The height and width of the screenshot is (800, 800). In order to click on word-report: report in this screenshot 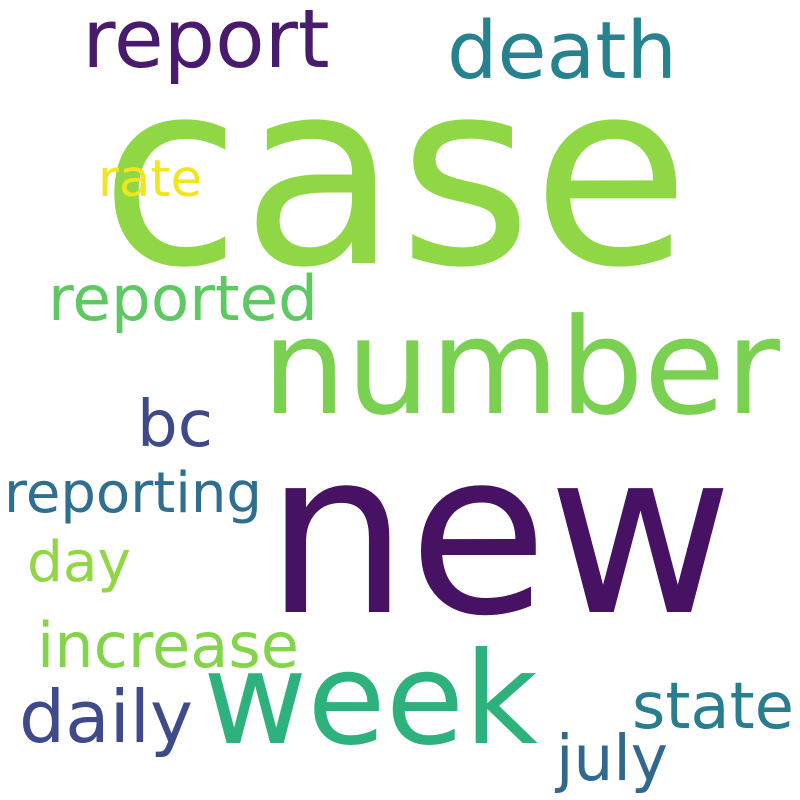, I will do `click(206, 43)`.